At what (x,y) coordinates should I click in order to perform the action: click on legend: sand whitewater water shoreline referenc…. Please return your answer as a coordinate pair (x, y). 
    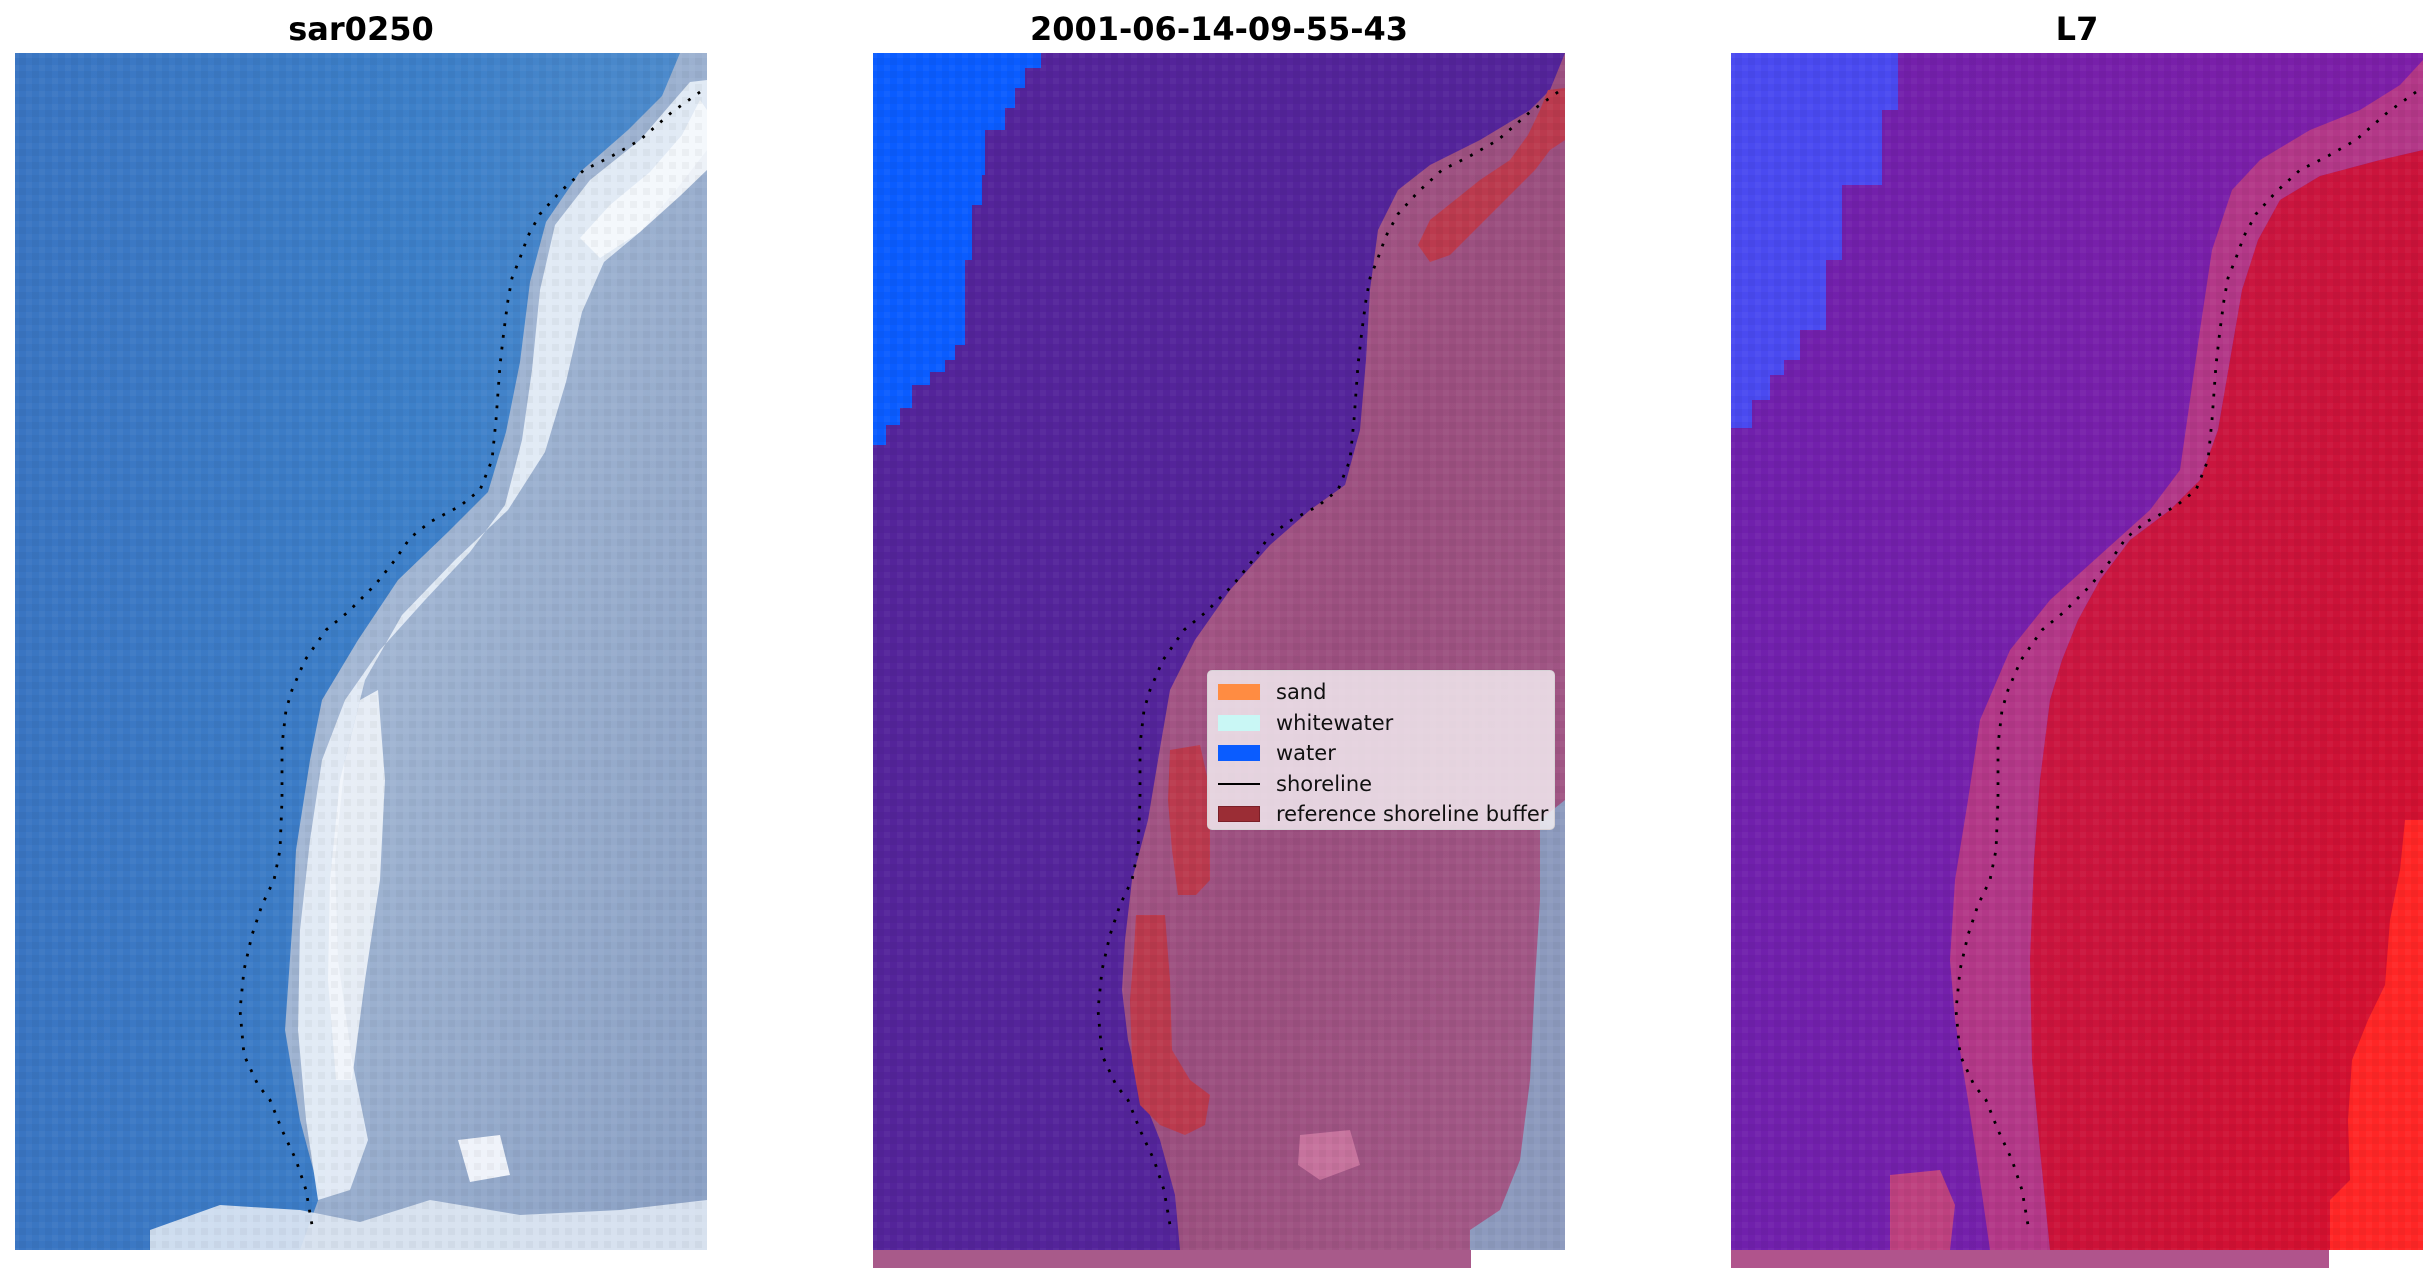
    Looking at the image, I should click on (1381, 750).